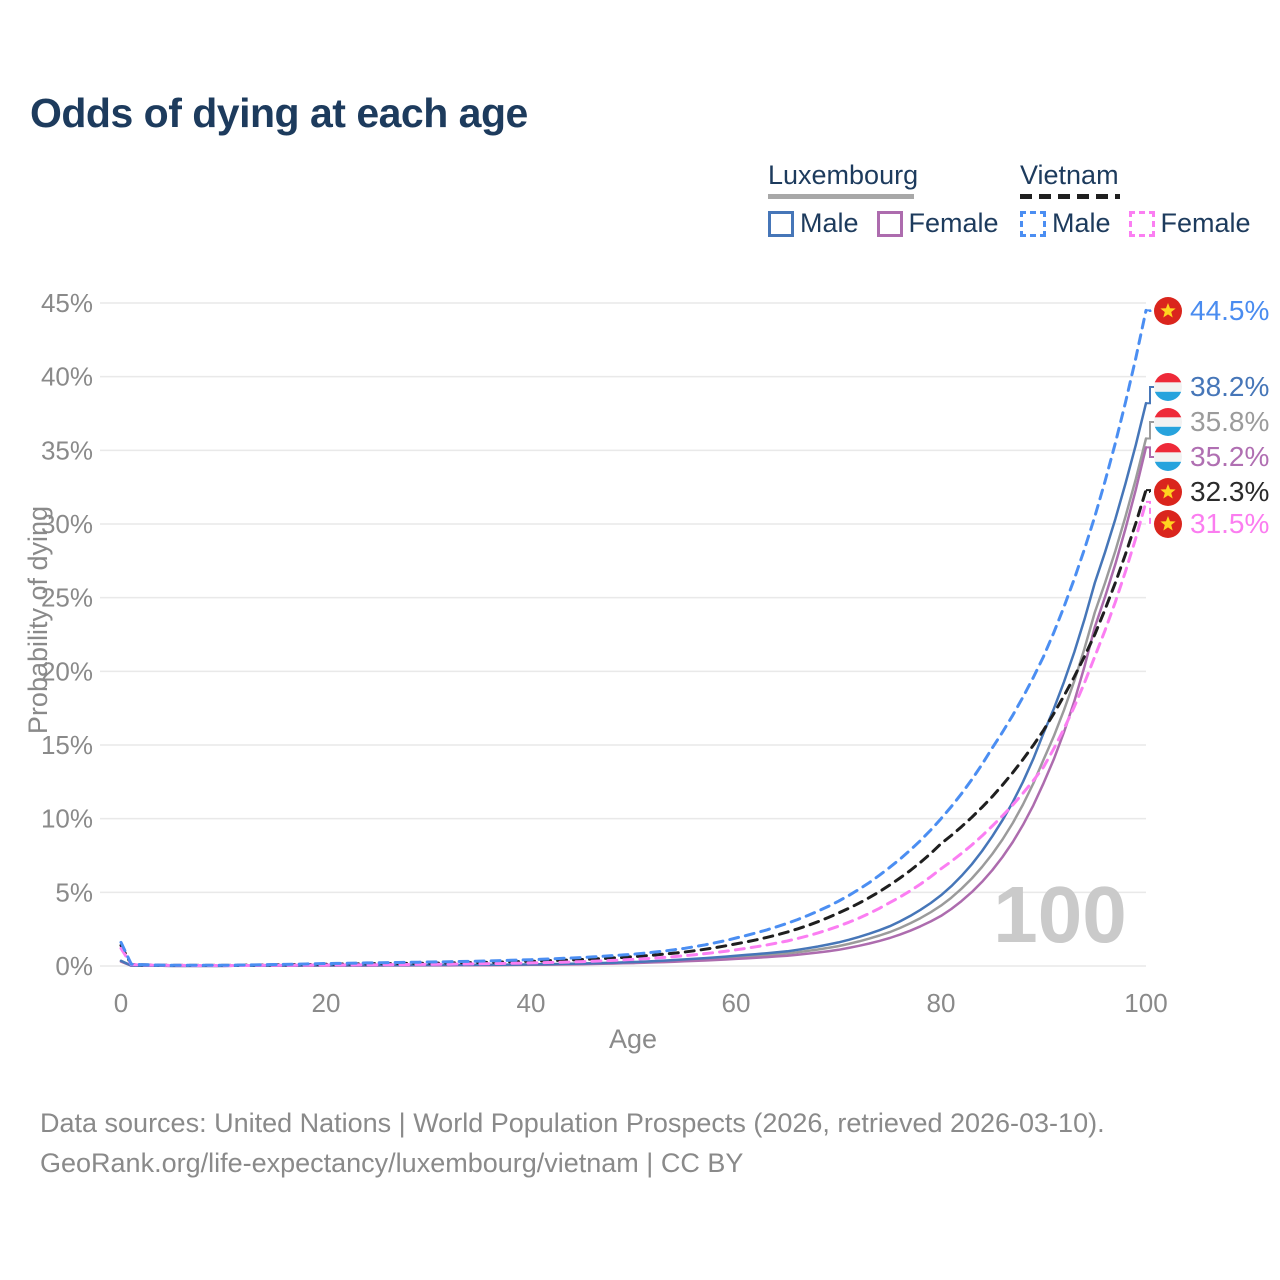 The height and width of the screenshot is (1280, 1280). What do you see at coordinates (1033, 223) in the screenshot?
I see `legend-swatch-vietnam-male` at bounding box center [1033, 223].